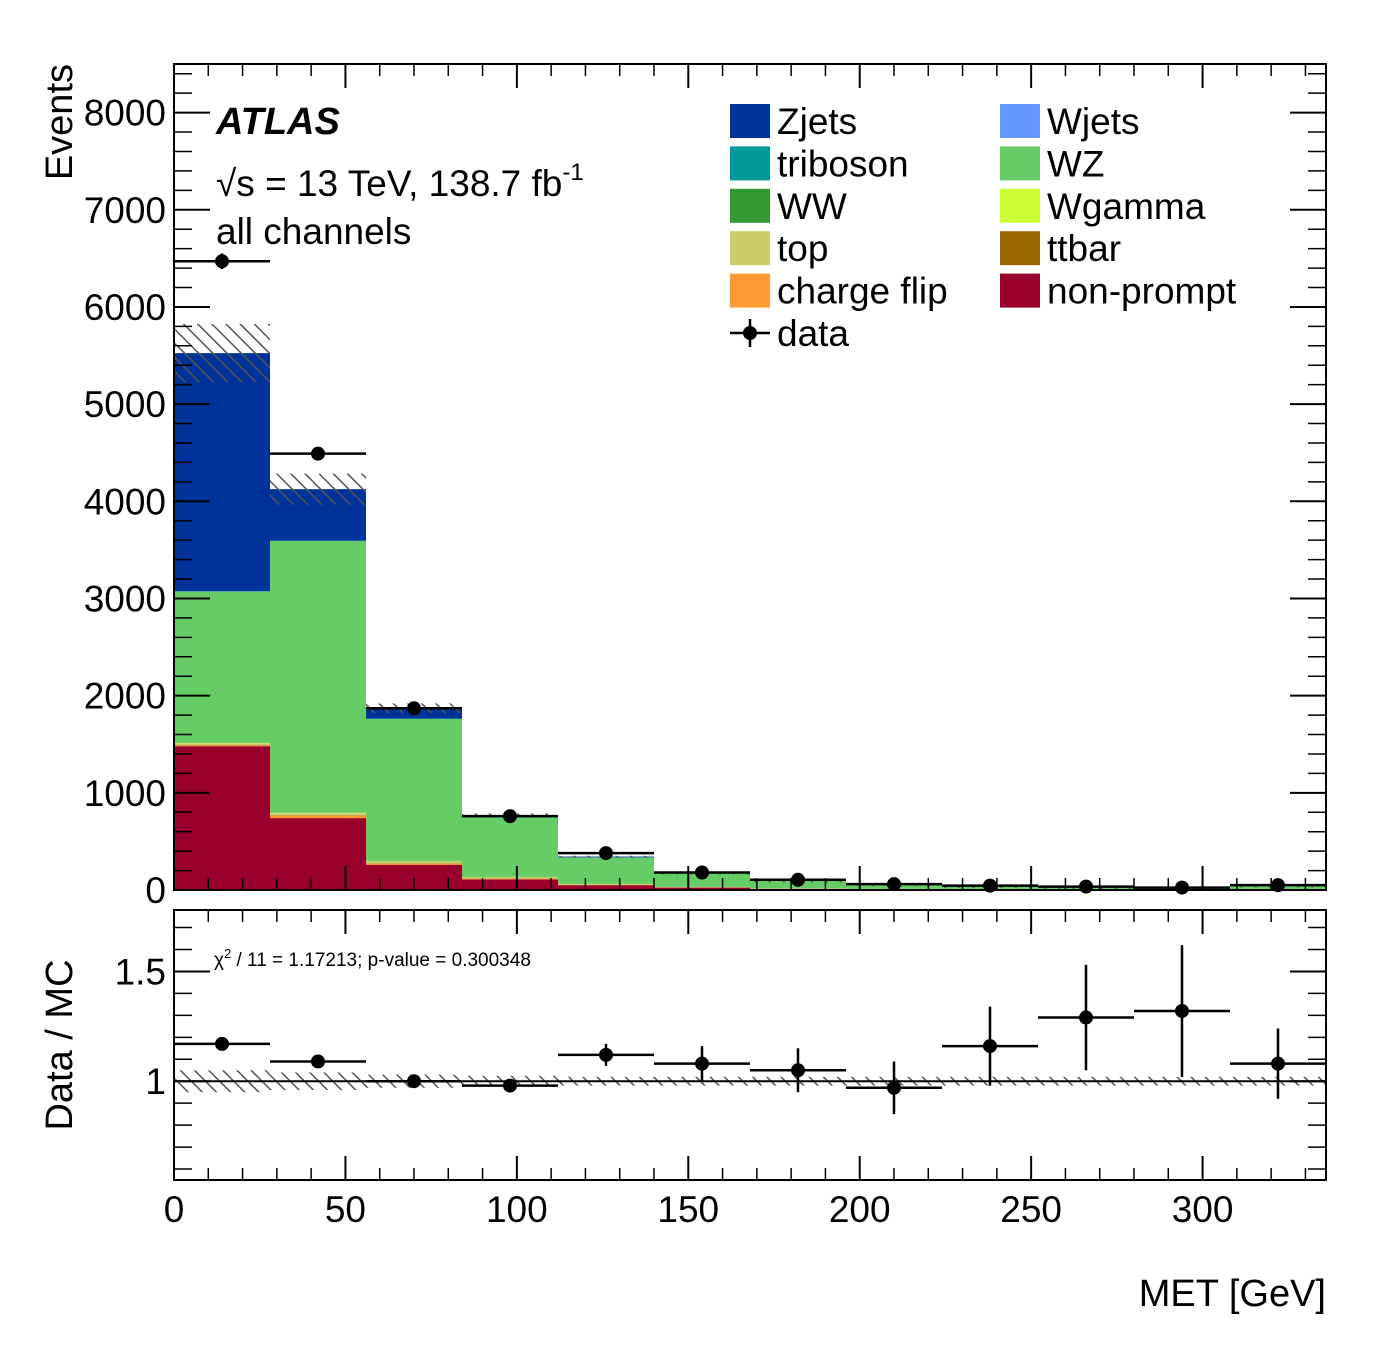  Describe the element at coordinates (1076, 163) in the screenshot. I see `legend-label-WZ: WZ` at that location.